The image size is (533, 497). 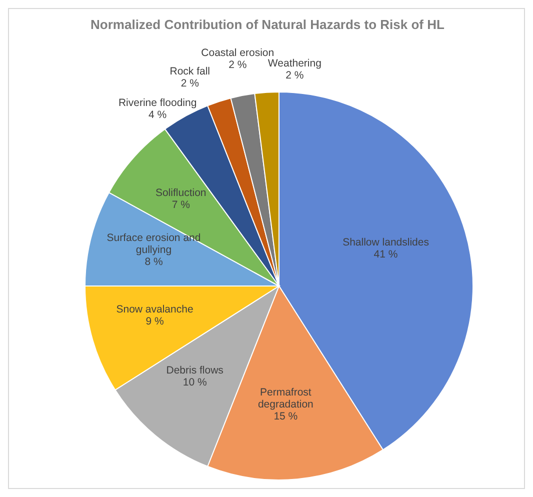 What do you see at coordinates (180, 192) in the screenshot?
I see `slice-label: Solifluction` at bounding box center [180, 192].